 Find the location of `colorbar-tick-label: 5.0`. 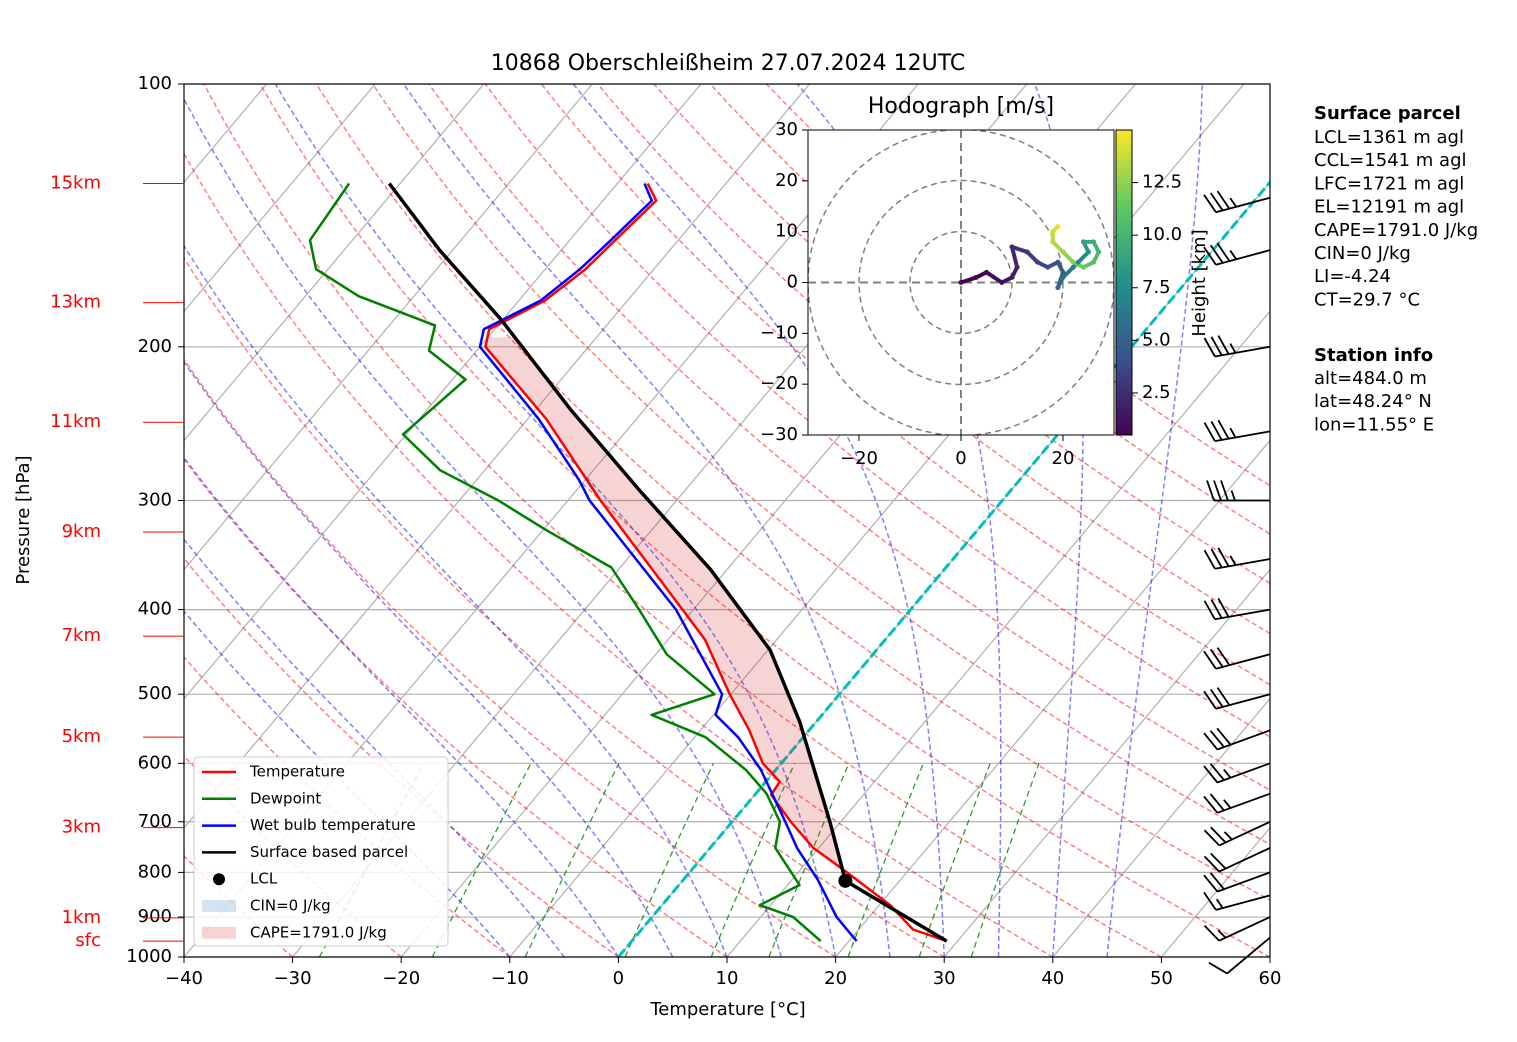

colorbar-tick-label: 5.0 is located at coordinates (1156, 339).